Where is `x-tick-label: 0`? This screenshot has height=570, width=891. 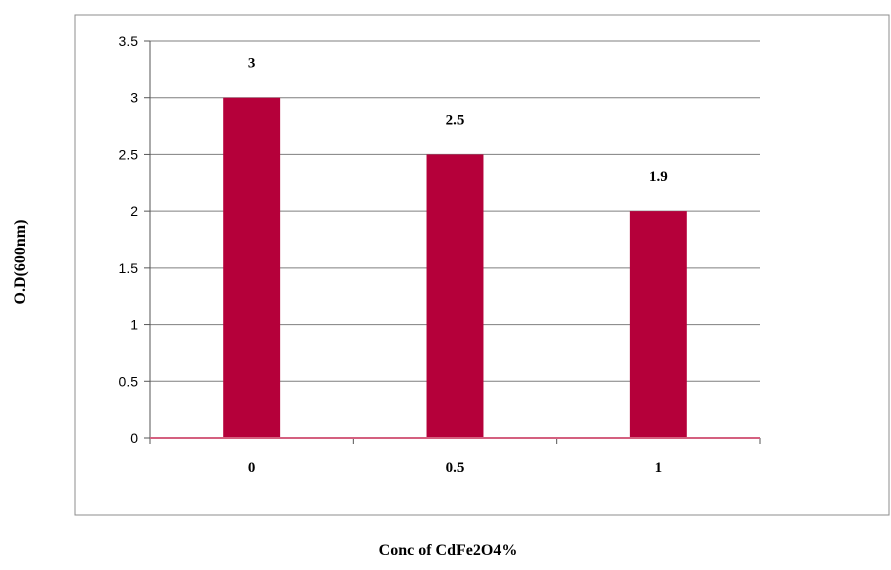 x-tick-label: 0 is located at coordinates (252, 468).